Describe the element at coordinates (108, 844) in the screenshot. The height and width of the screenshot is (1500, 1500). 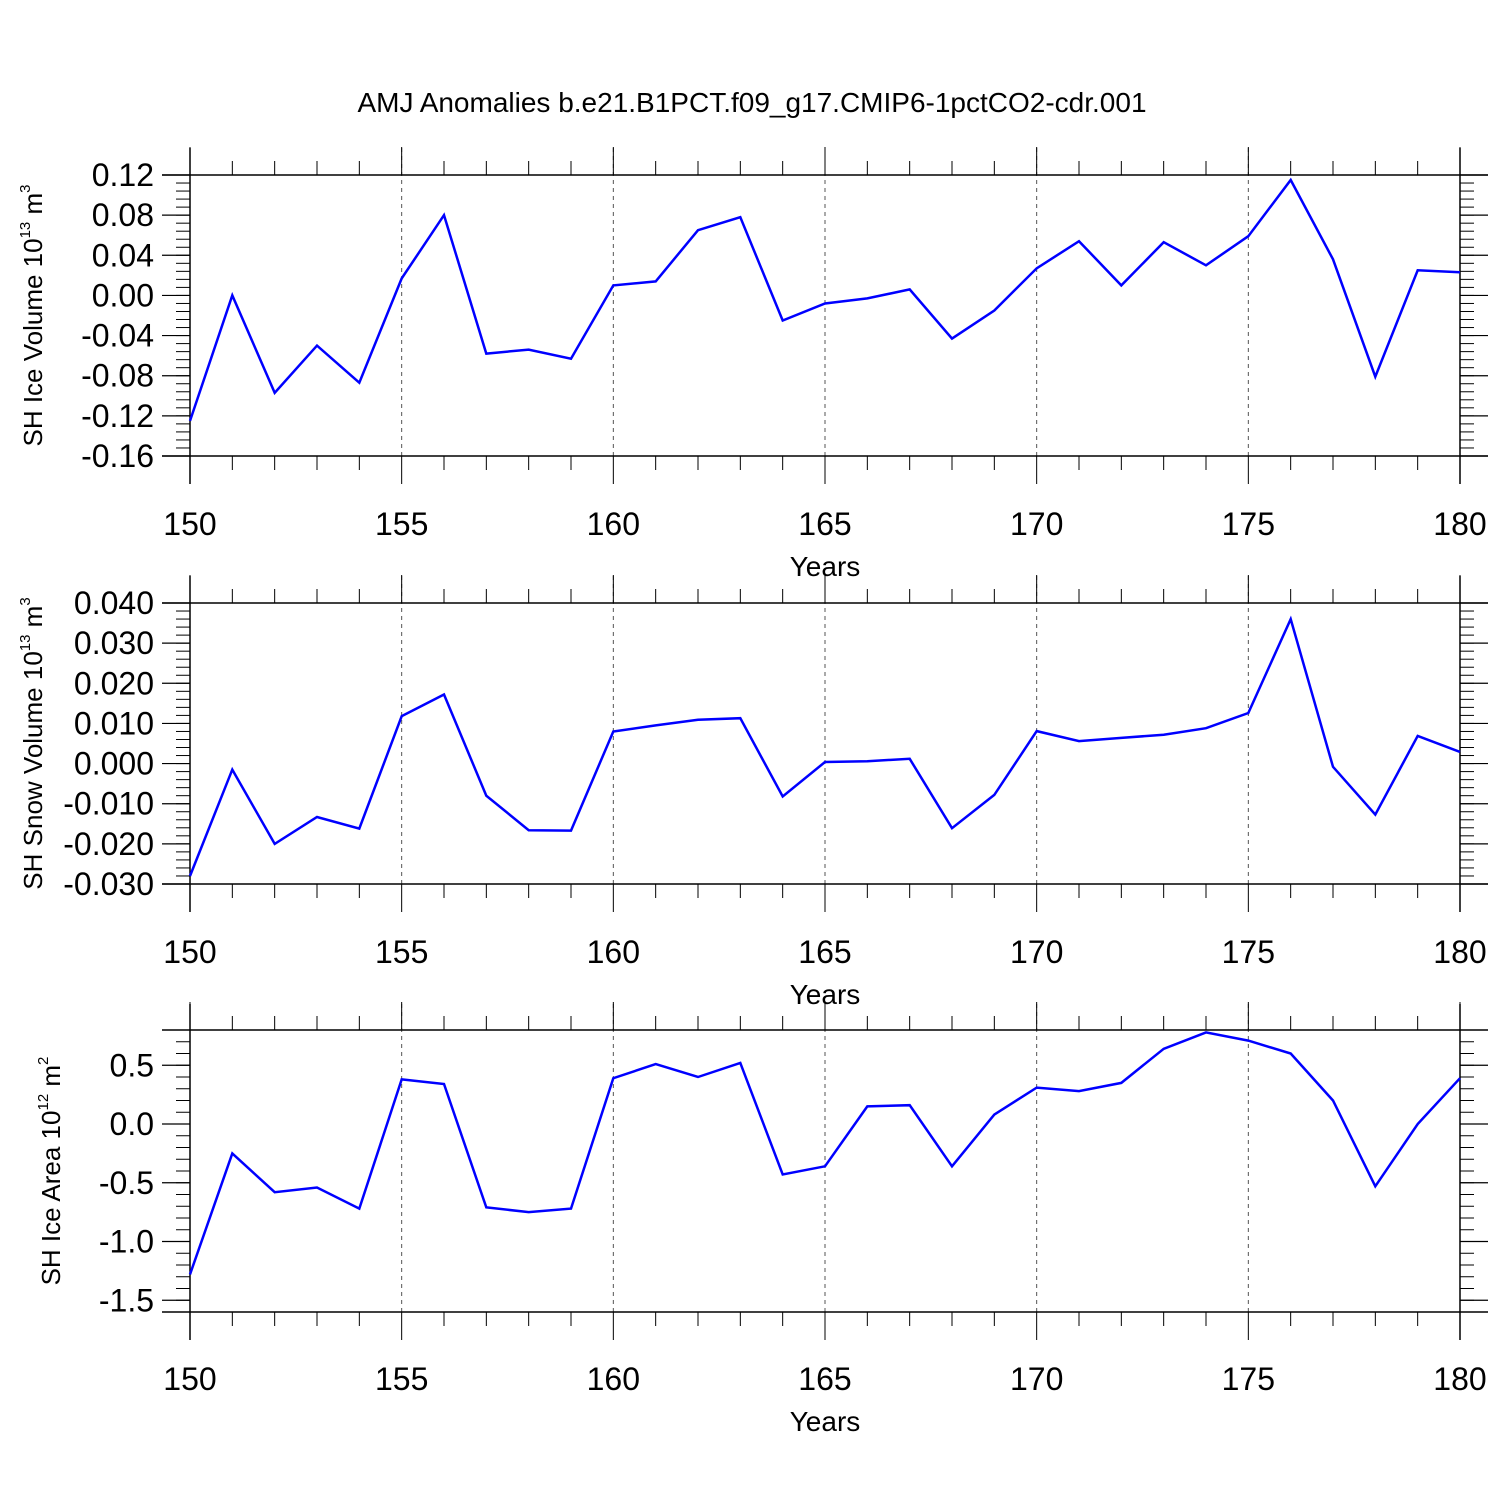
I see `y-tick-label: -0.020` at that location.